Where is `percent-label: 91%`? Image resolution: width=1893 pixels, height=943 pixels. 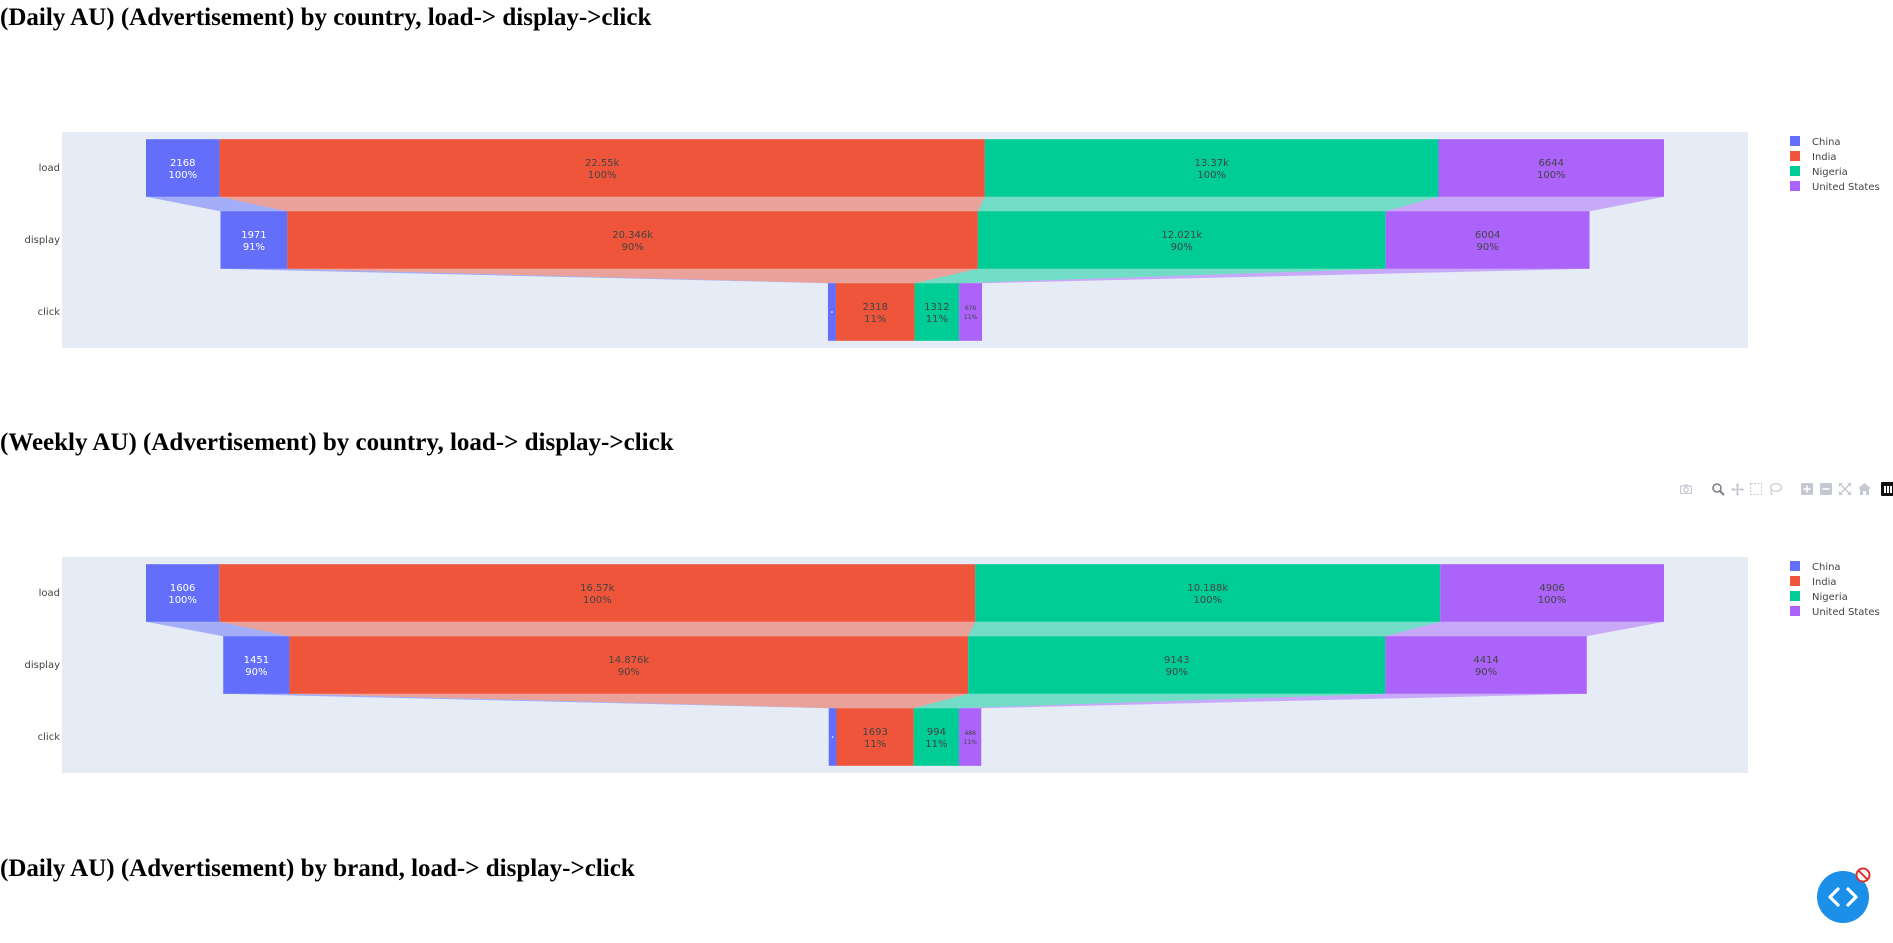
percent-label: 91% is located at coordinates (254, 247).